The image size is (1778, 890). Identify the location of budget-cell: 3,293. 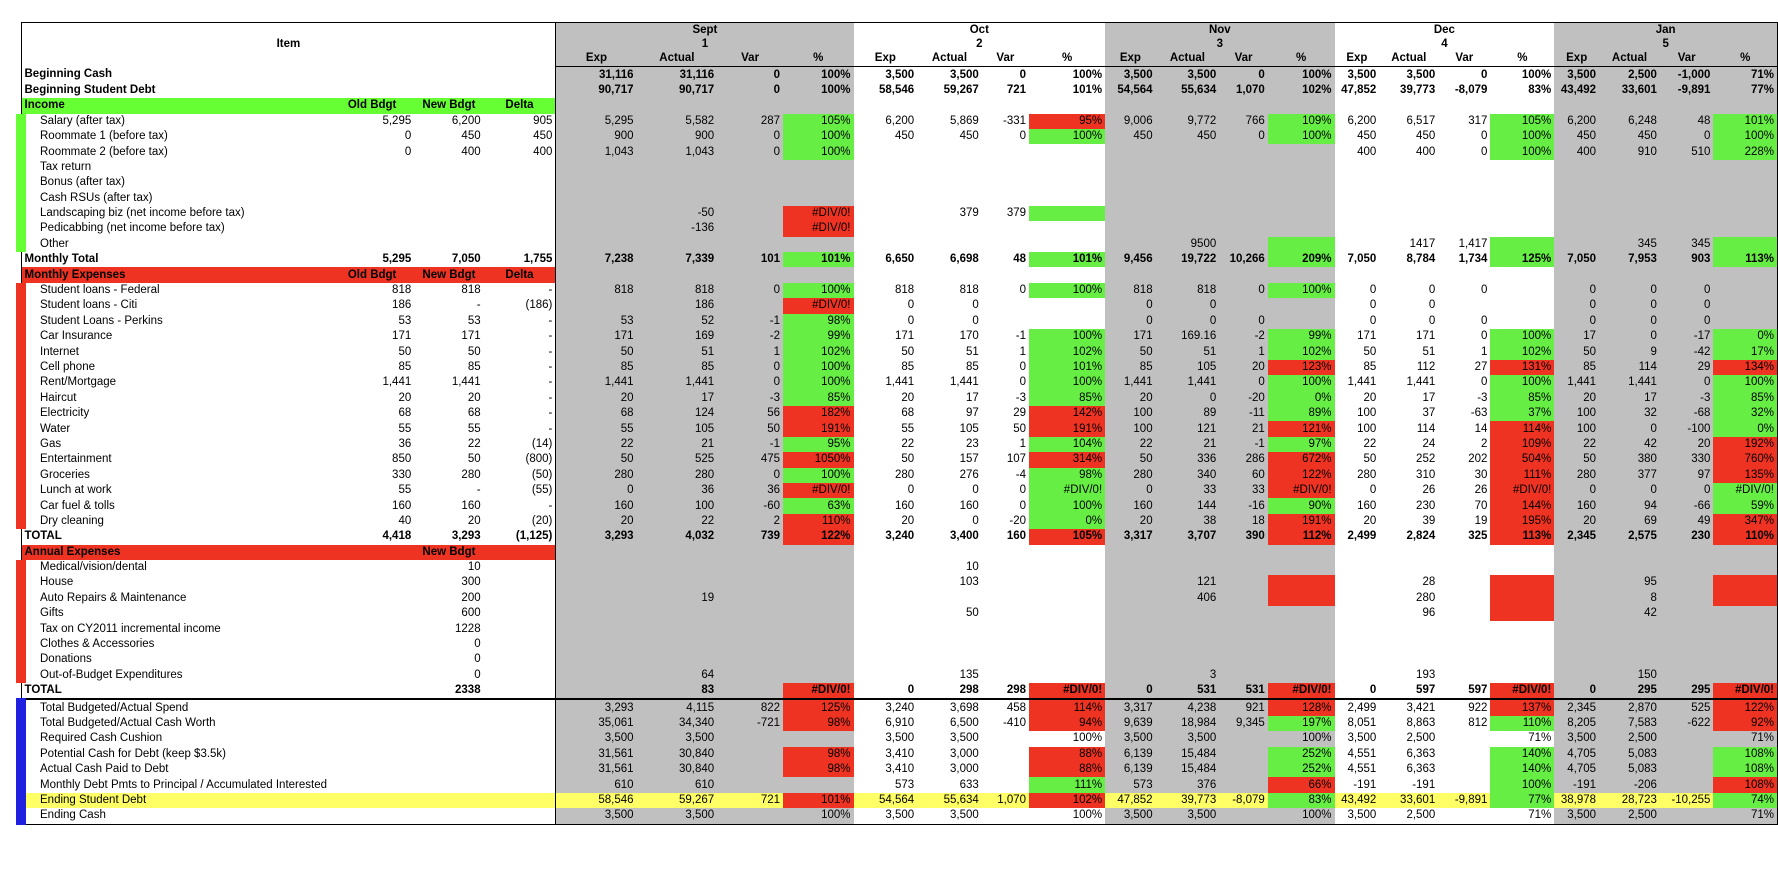
(466, 536).